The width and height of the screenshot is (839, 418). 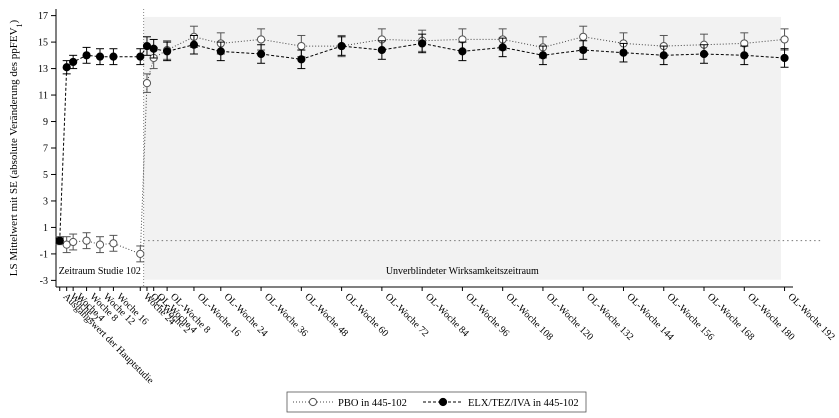 I want to click on y-axis-title-sub: 1, so click(x=19, y=25).